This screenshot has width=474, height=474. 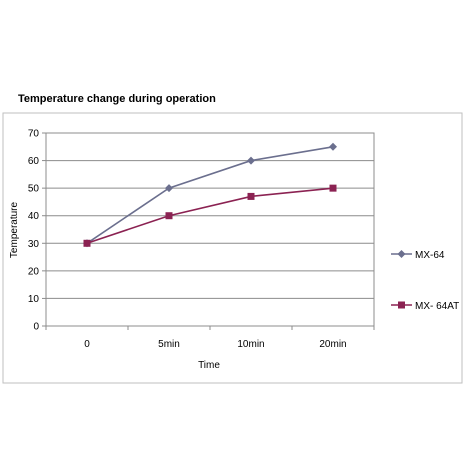 I want to click on y-tick-label: 10, so click(x=34, y=299).